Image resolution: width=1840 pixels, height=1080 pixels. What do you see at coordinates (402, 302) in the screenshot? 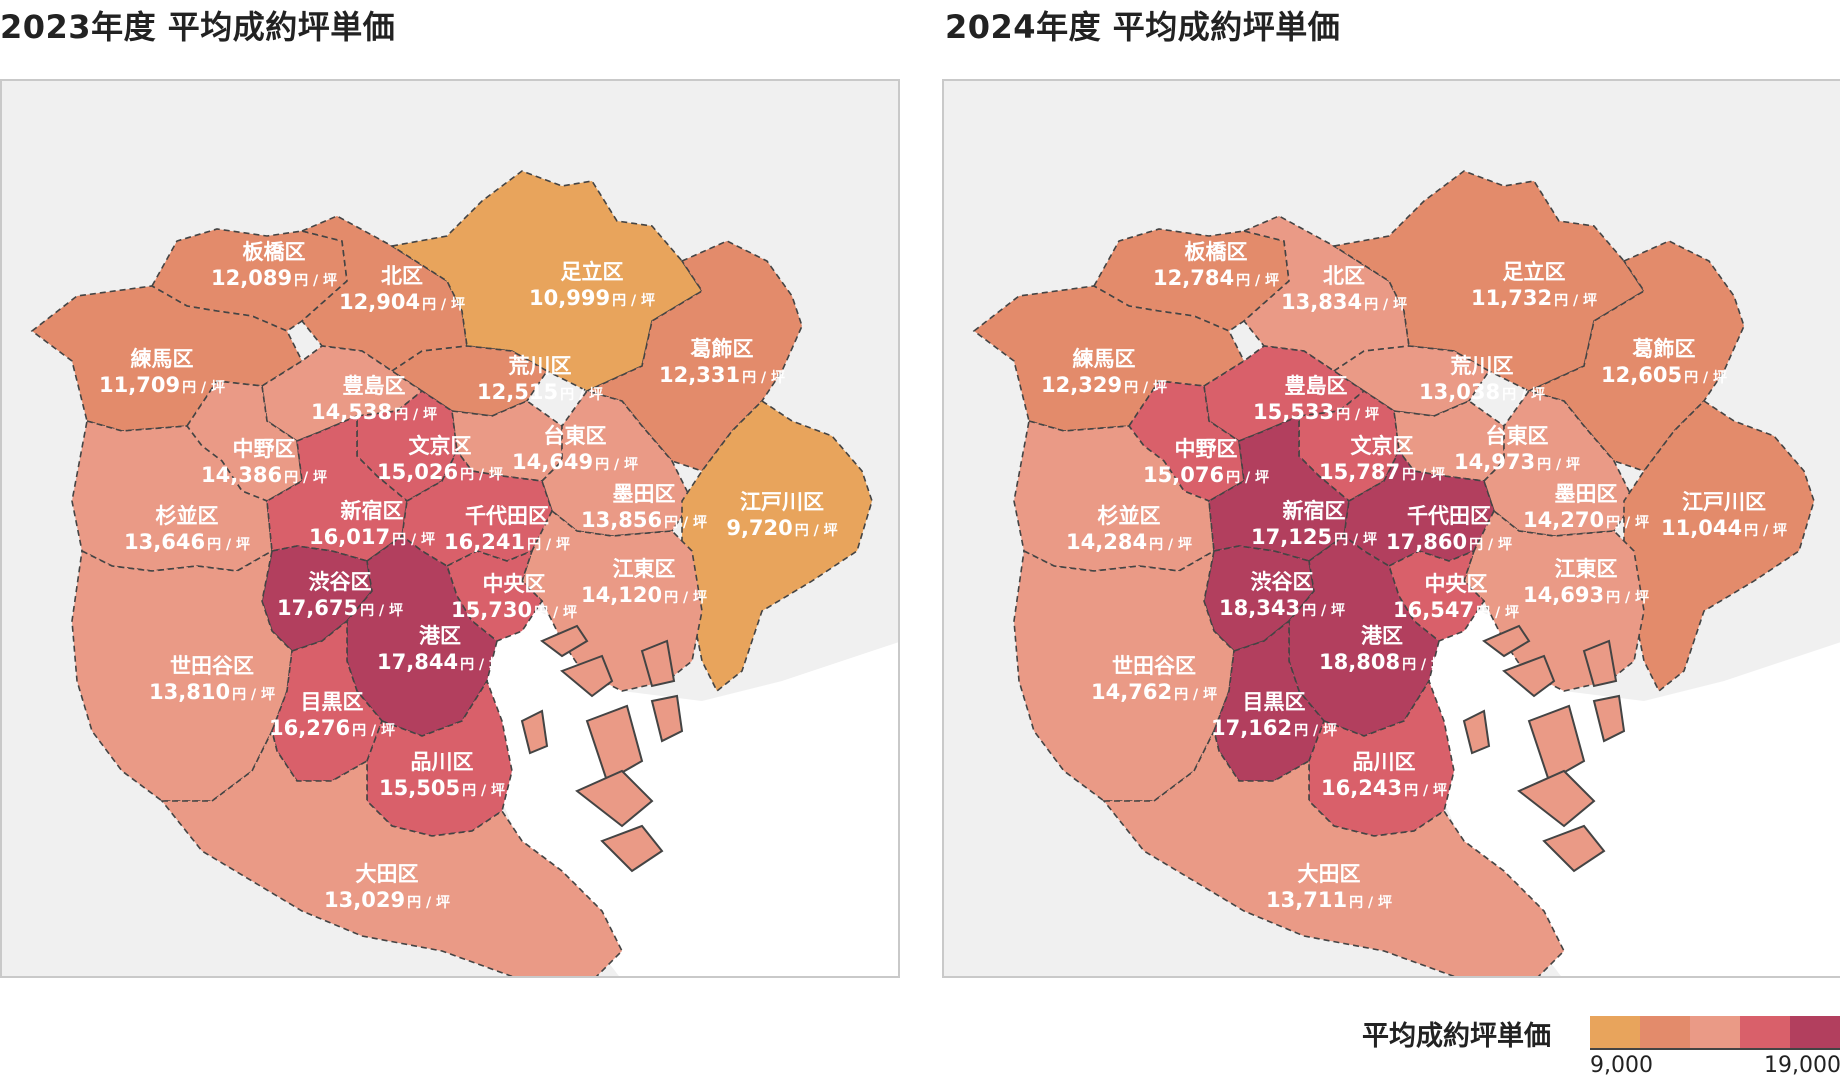
I see `map2023-value-kita: 12,904 円 / 坪` at bounding box center [402, 302].